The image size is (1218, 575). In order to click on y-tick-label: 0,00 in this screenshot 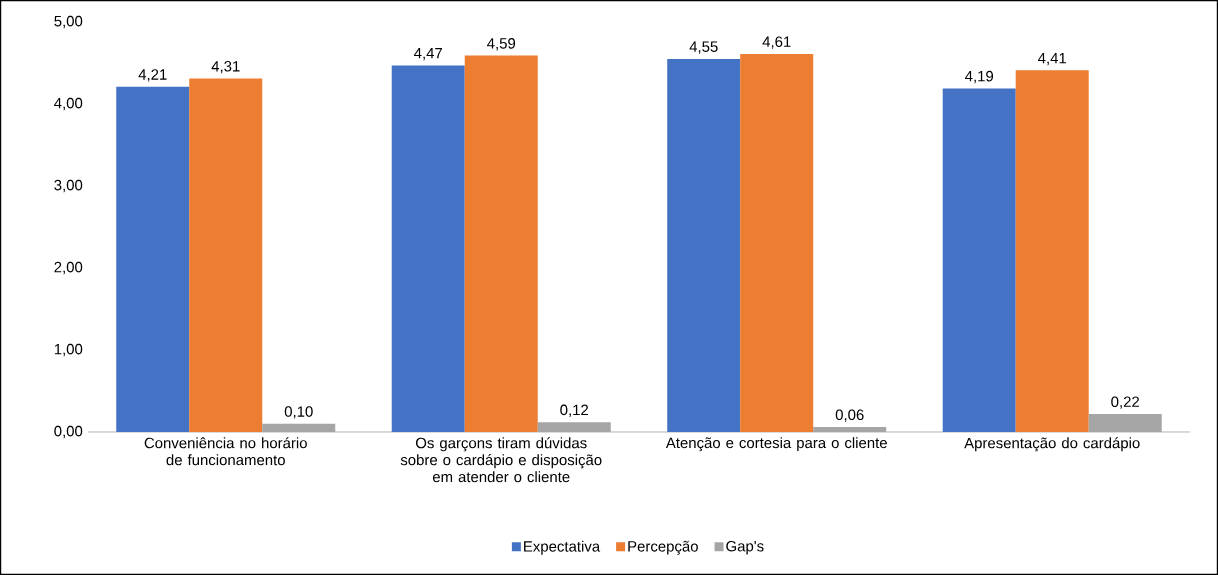, I will do `click(68, 432)`.